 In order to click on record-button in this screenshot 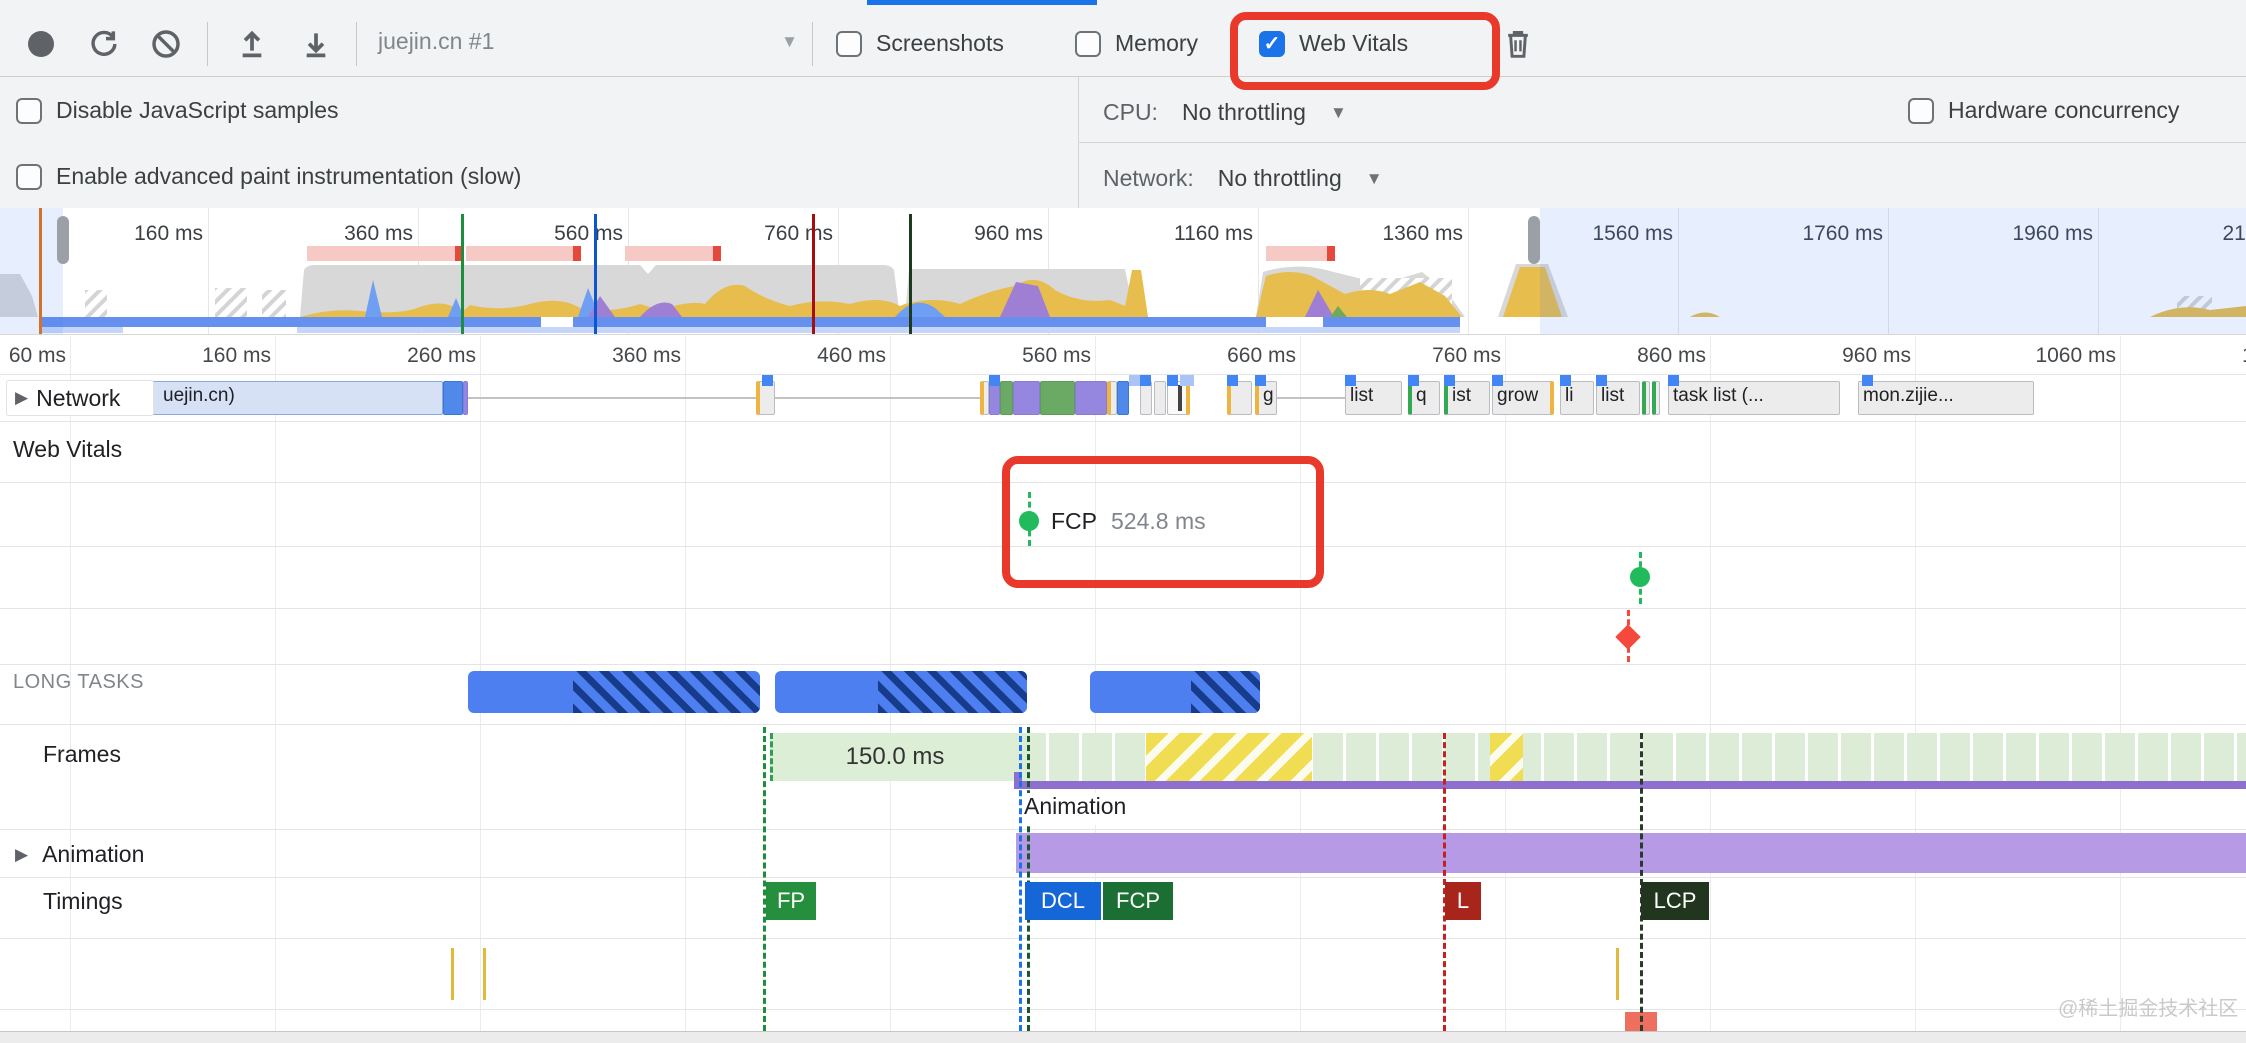, I will do `click(41, 44)`.